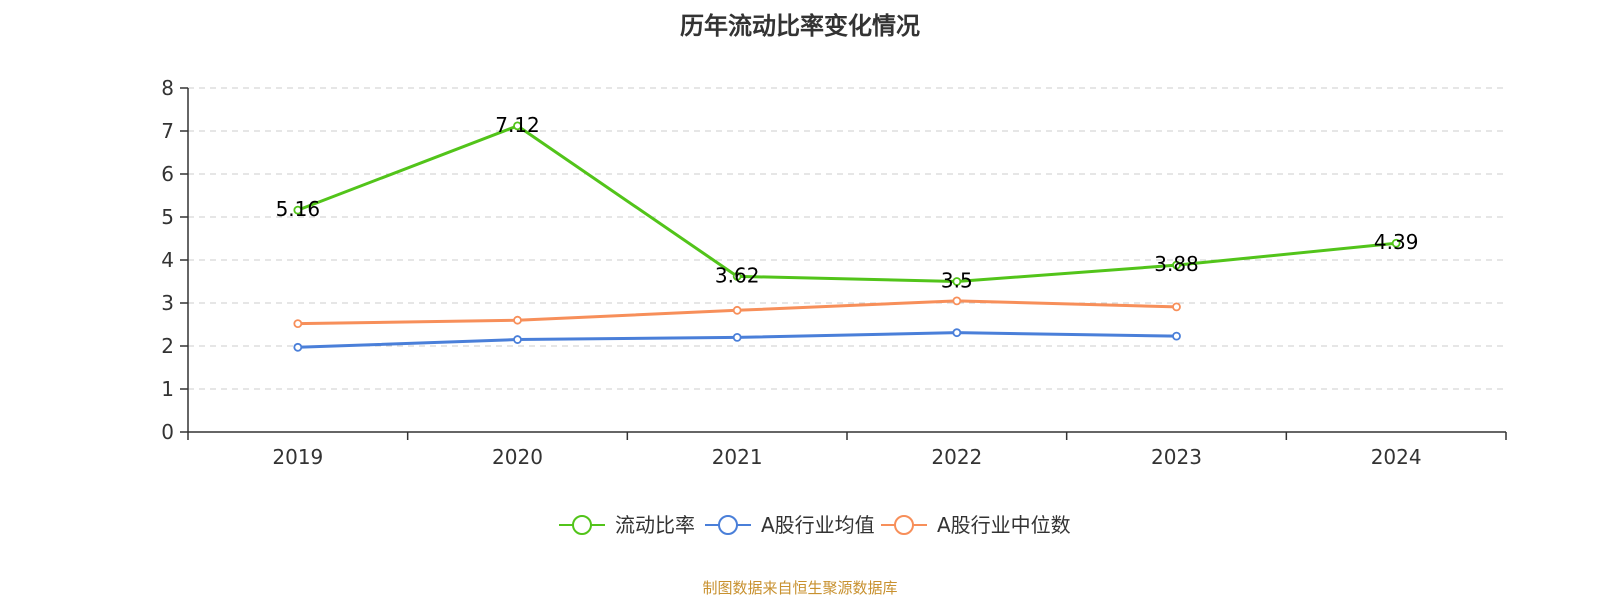 Image resolution: width=1600 pixels, height=600 pixels. I want to click on data-label: 4.39, so click(1396, 242).